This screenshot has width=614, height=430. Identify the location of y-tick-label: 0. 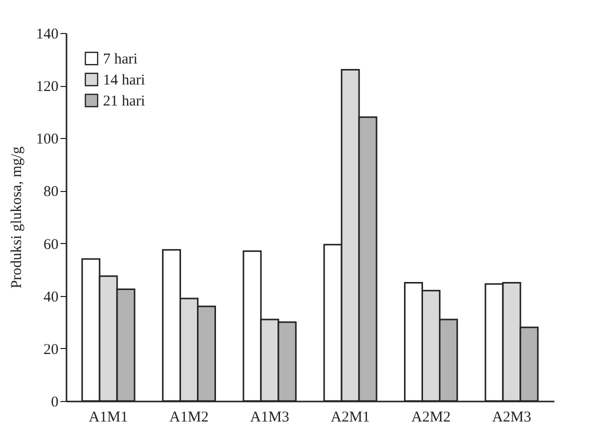
(54, 402).